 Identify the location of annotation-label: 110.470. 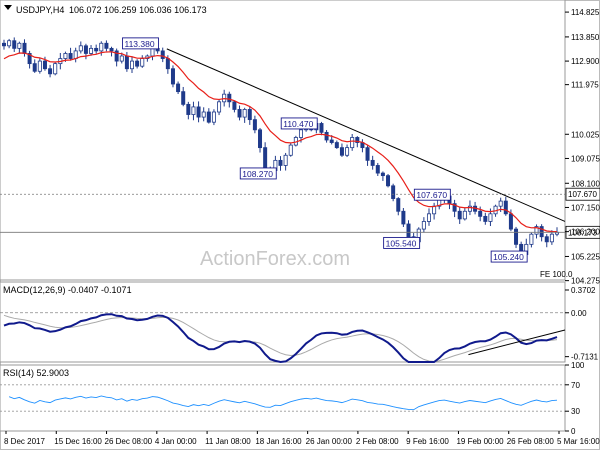
(298, 124).